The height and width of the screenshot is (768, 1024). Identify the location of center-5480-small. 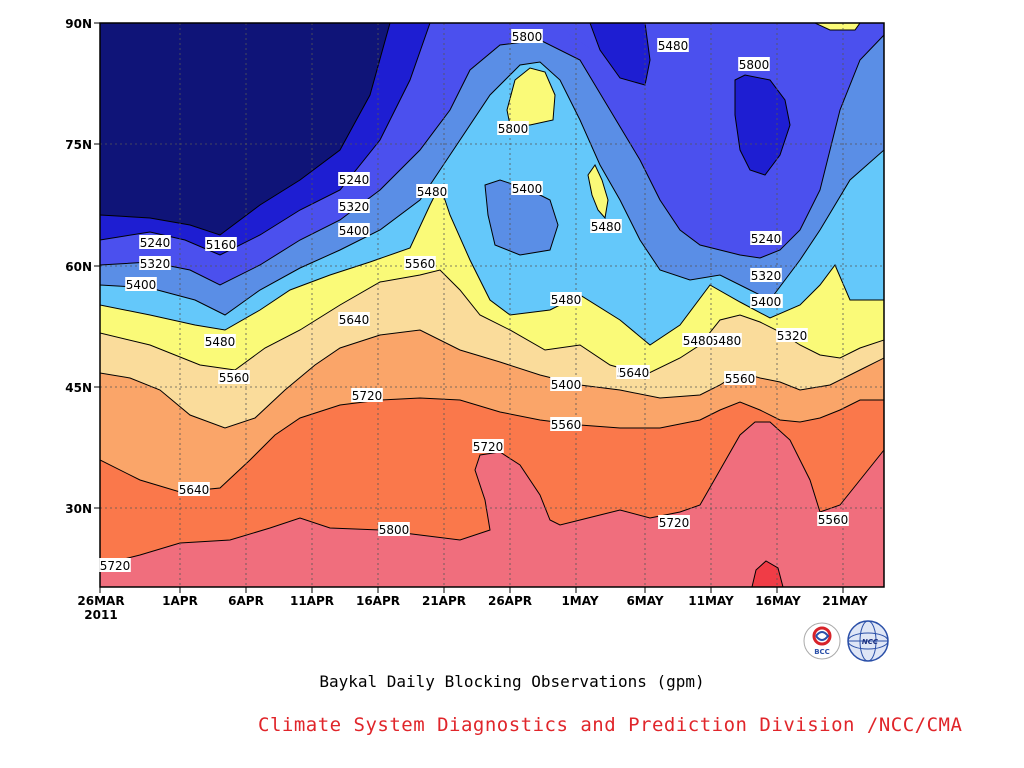
(598, 192).